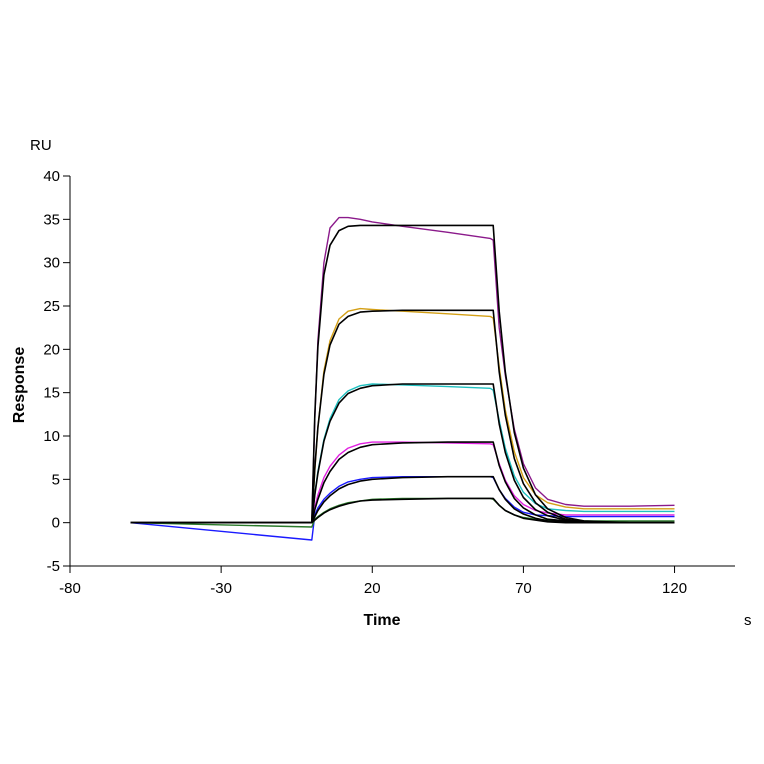 This screenshot has width=764, height=764. Describe the element at coordinates (56, 523) in the screenshot. I see `y-tick-label: 0` at that location.